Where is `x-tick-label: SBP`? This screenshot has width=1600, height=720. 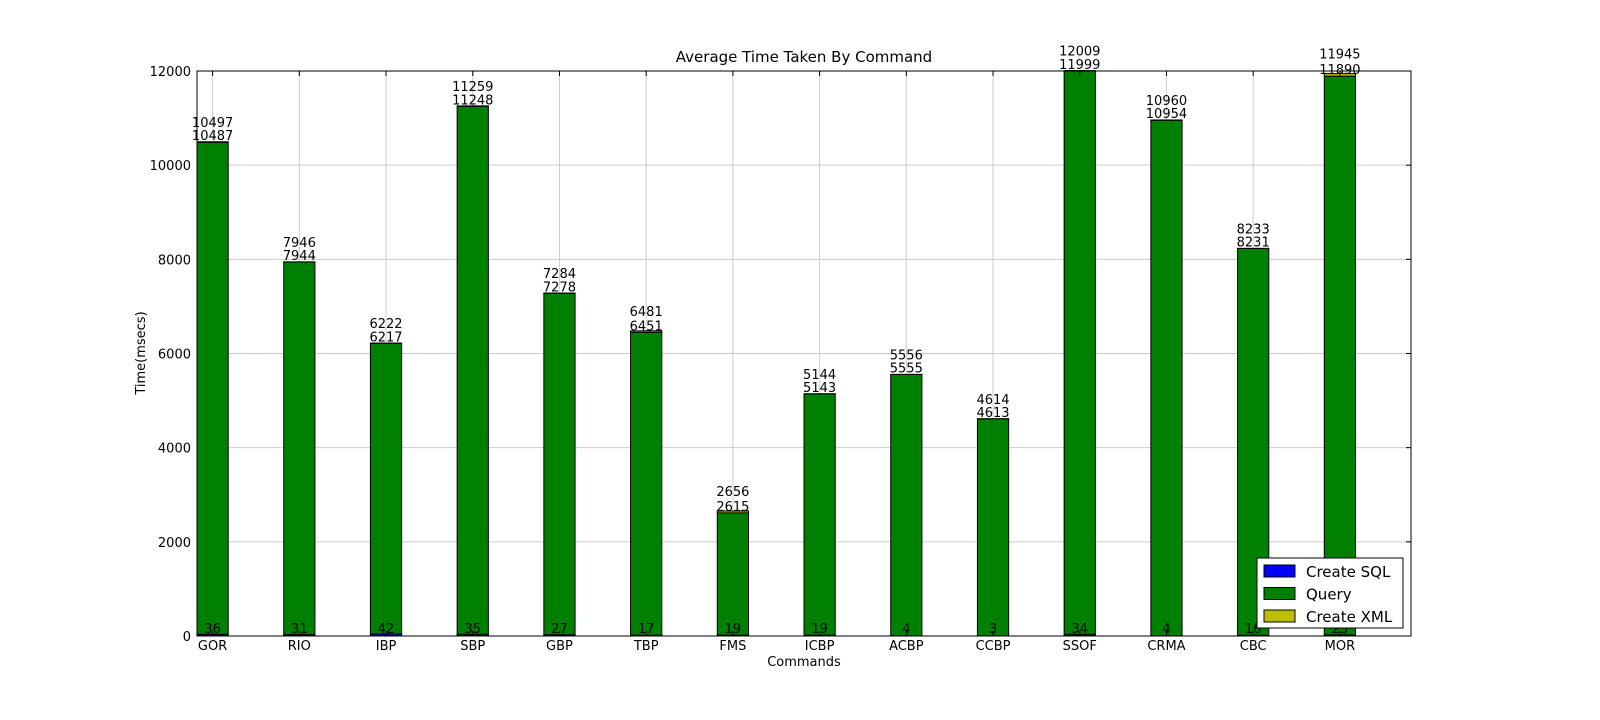 x-tick-label: SBP is located at coordinates (472, 646).